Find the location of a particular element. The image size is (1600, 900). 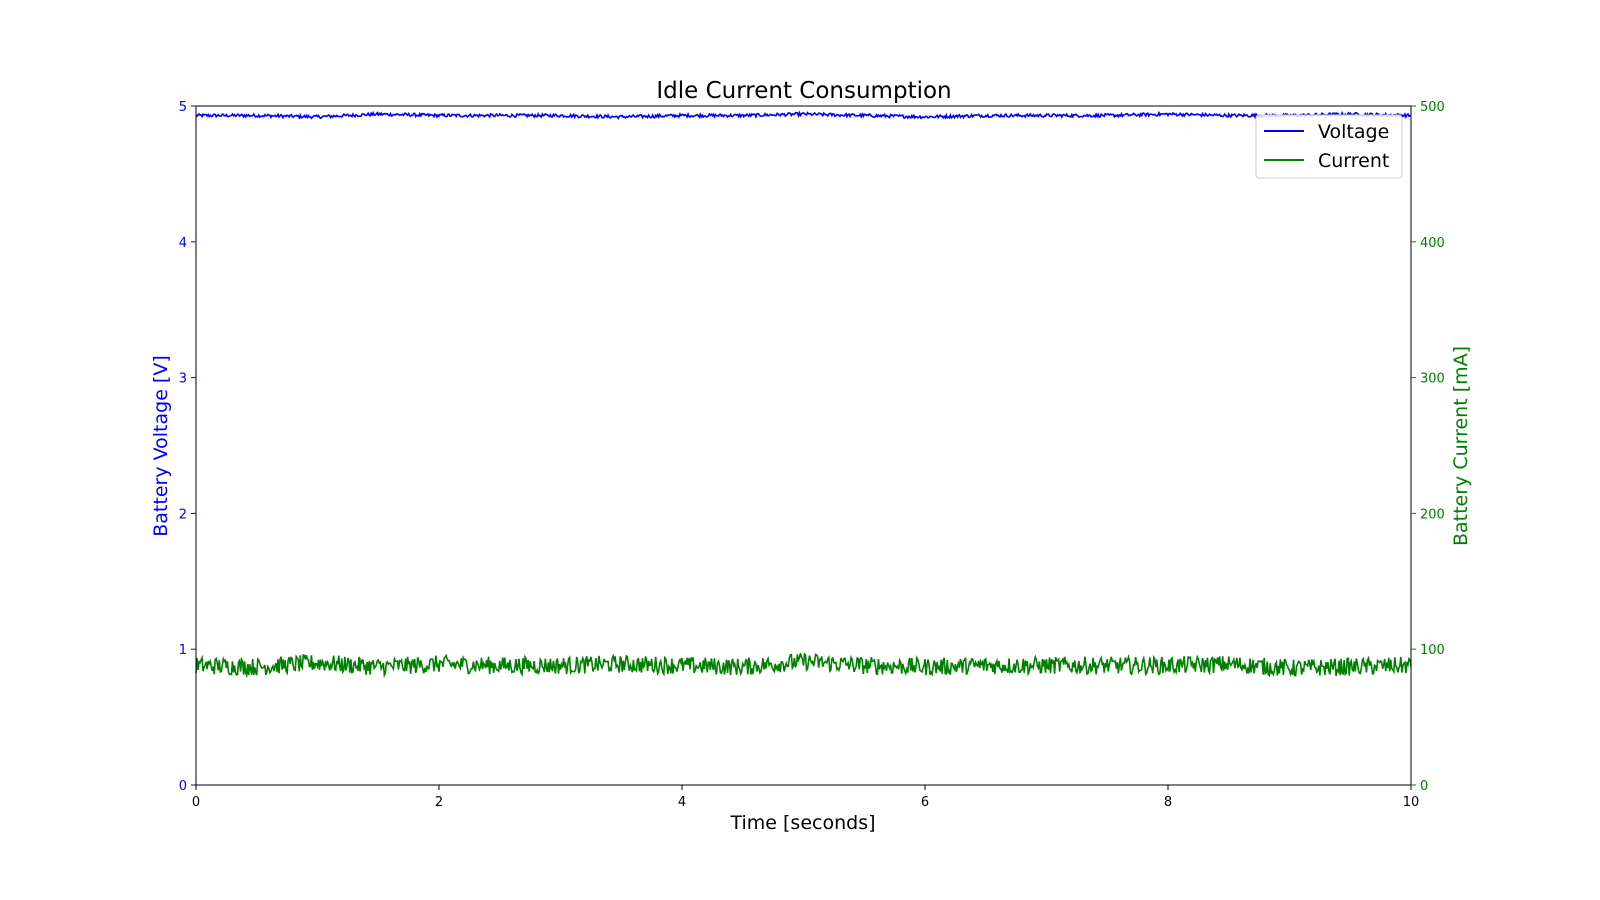

y-axis-right-label: Battery Current [mA] is located at coordinates (1461, 446).